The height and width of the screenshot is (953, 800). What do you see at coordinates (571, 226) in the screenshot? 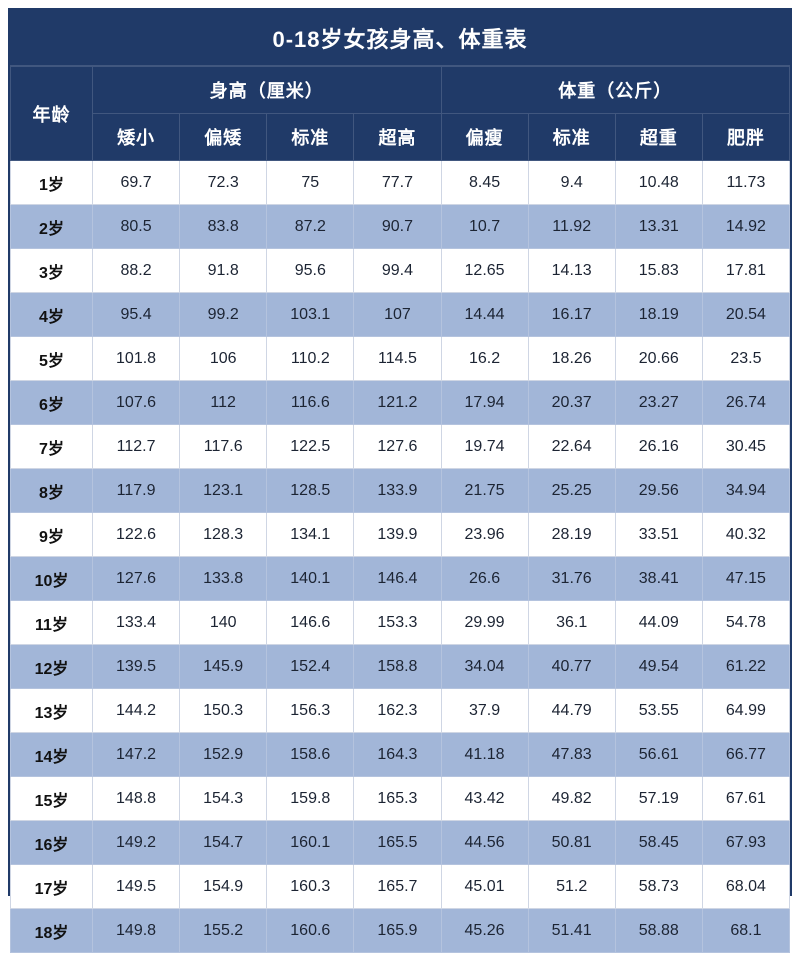
I see `value-cell: 11.92` at bounding box center [571, 226].